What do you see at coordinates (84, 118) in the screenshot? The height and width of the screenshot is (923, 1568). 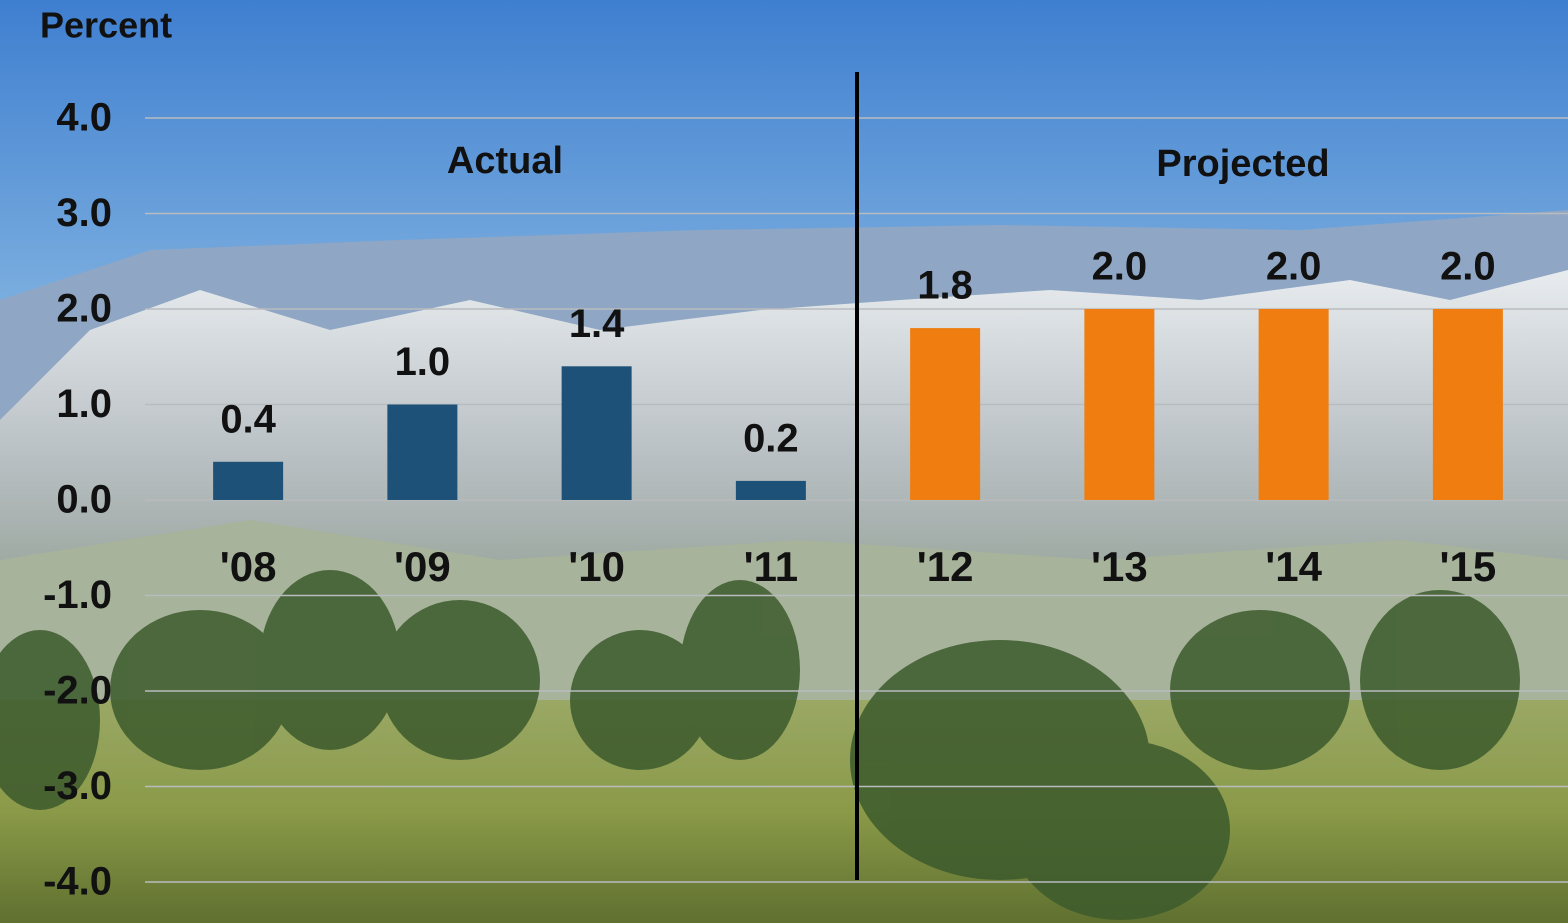 I see `y-tick-label: 4.0` at bounding box center [84, 118].